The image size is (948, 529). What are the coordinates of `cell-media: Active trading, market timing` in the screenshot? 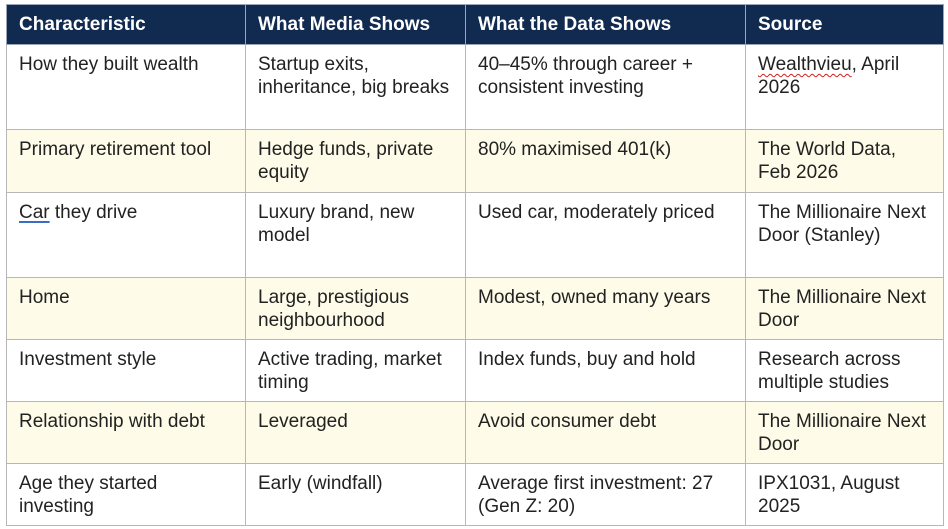 It's located at (355, 370).